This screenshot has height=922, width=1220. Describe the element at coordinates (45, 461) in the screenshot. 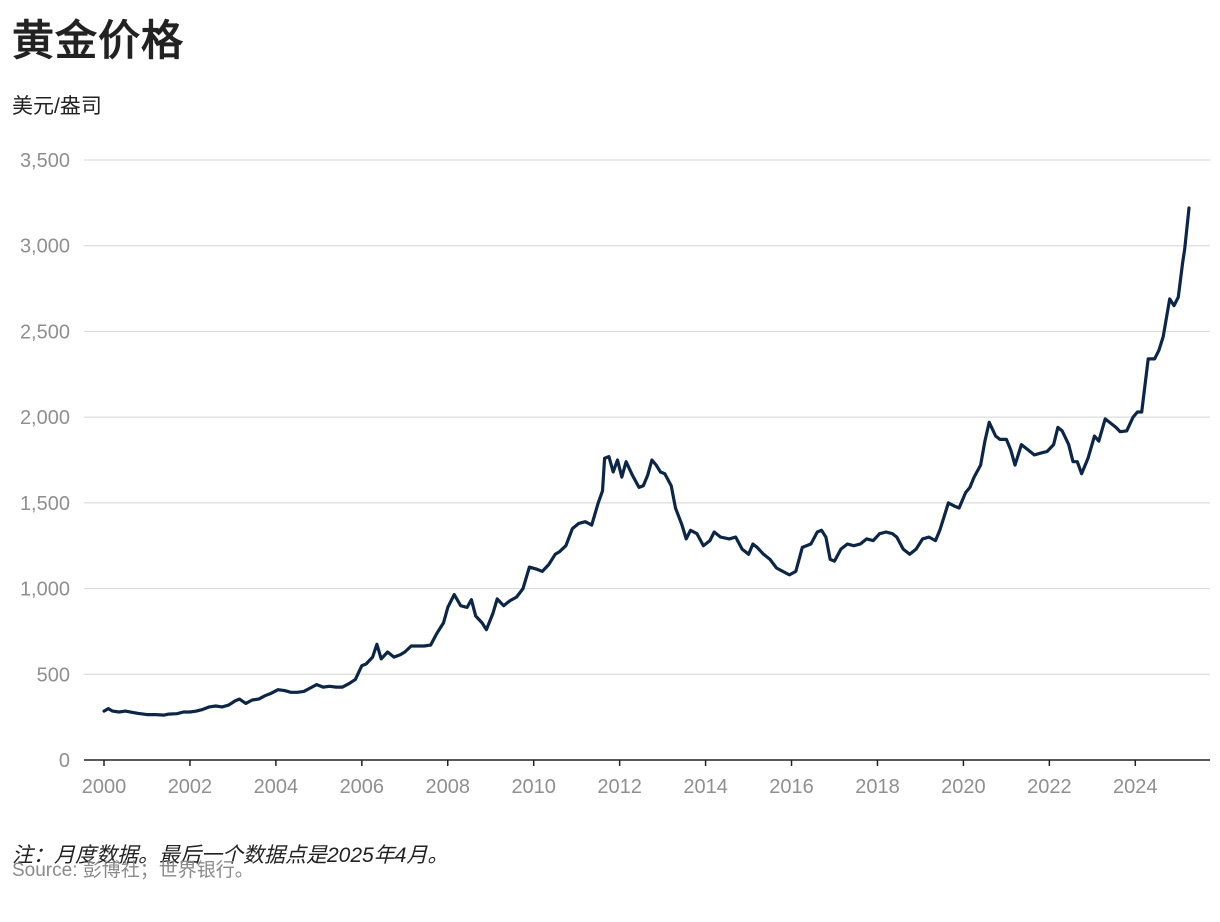

I see `y-axis-ticks: 0 500 1,000 1,500 2,000 2,500 3,000 3,500` at that location.